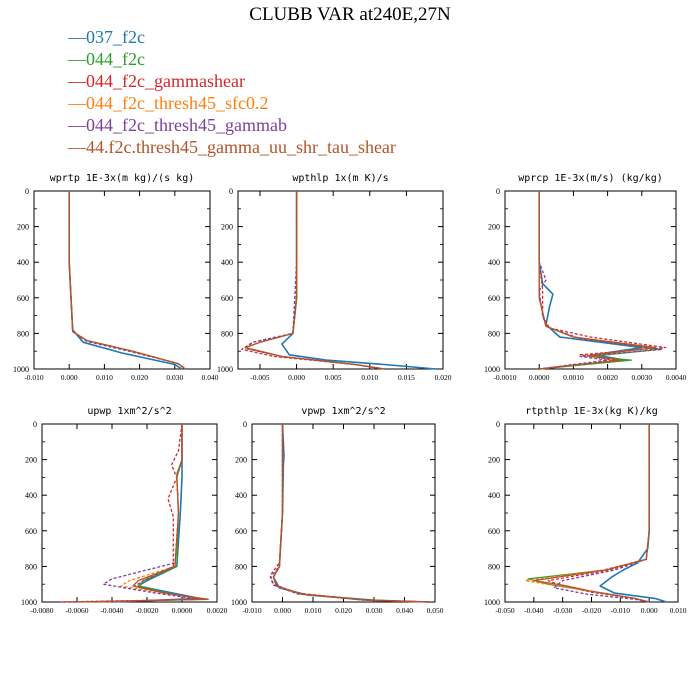 Image resolution: width=700 pixels, height=700 pixels. I want to click on x-tick-label: -0.030, so click(563, 610).